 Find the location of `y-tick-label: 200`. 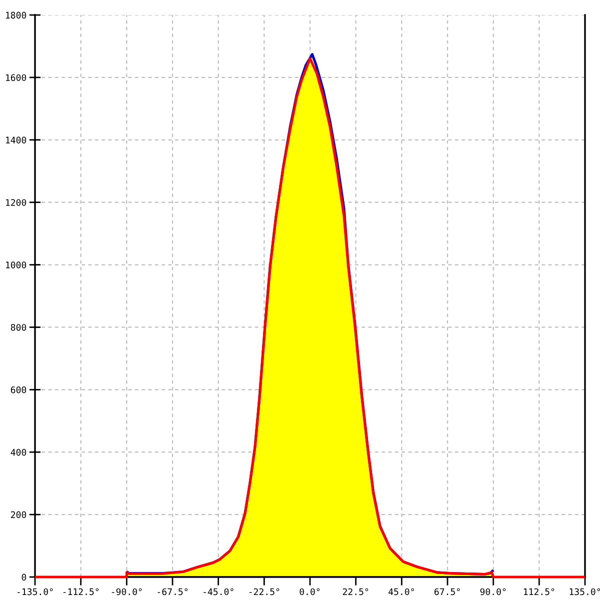

y-tick-label: 200 is located at coordinates (18, 514).